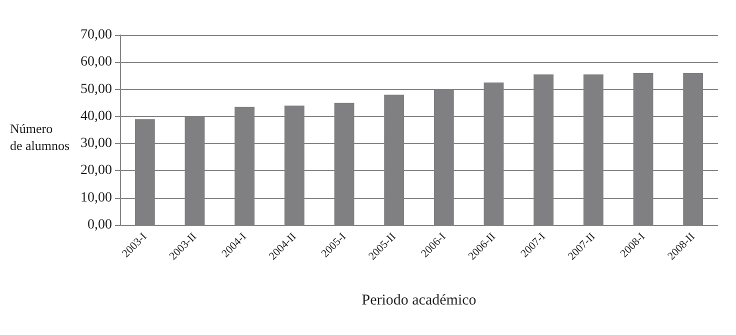 The image size is (736, 335). What do you see at coordinates (96, 89) in the screenshot?
I see `y-tick-label: 50,00` at bounding box center [96, 89].